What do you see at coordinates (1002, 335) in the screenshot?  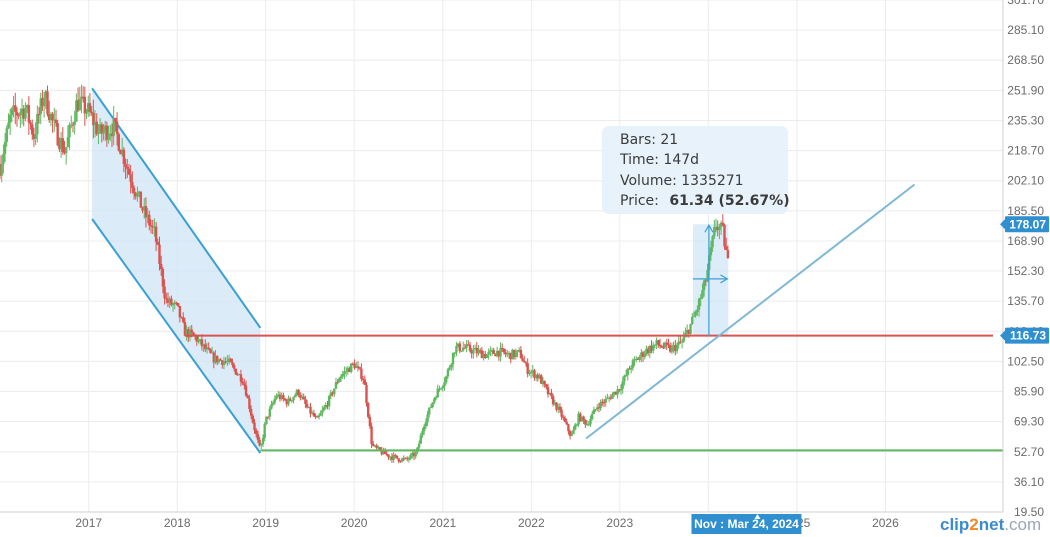 I see `price-badge-pointer` at bounding box center [1002, 335].